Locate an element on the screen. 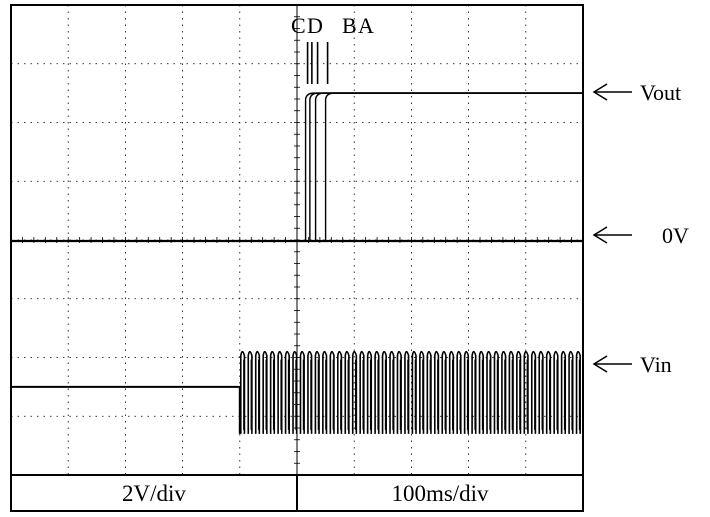  marker-vin: Vin is located at coordinates (632, 364).